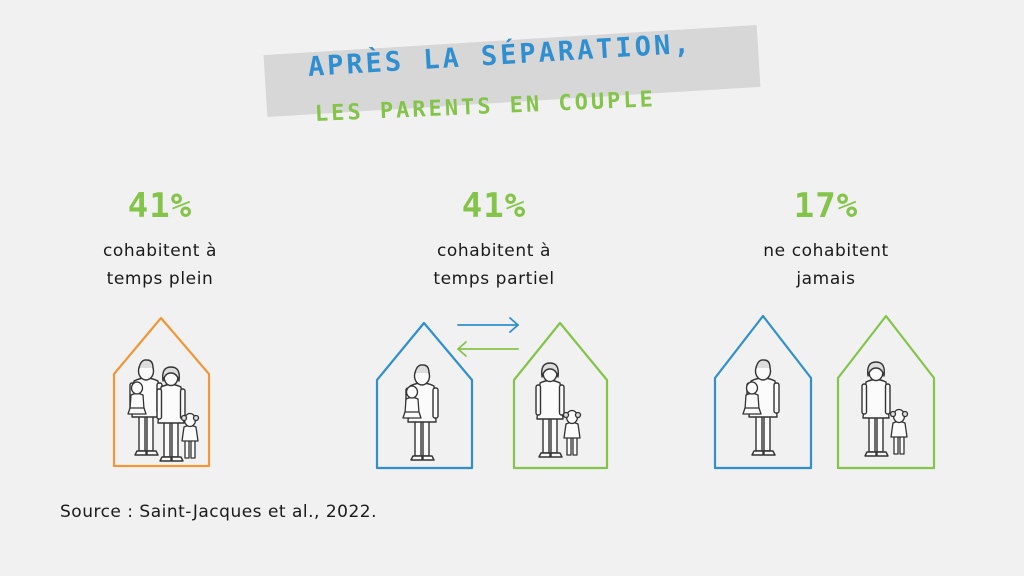  What do you see at coordinates (488, 325) in the screenshot?
I see `arrow-right-icon` at bounding box center [488, 325].